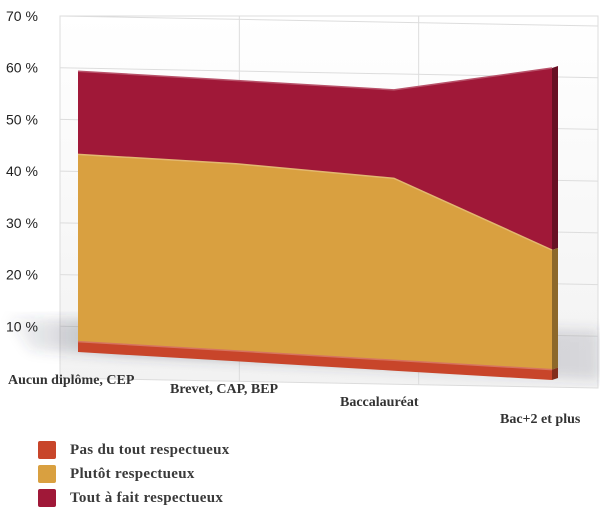 The image size is (600, 513). I want to click on legend-item: Plutôt respectueux, so click(134, 474).